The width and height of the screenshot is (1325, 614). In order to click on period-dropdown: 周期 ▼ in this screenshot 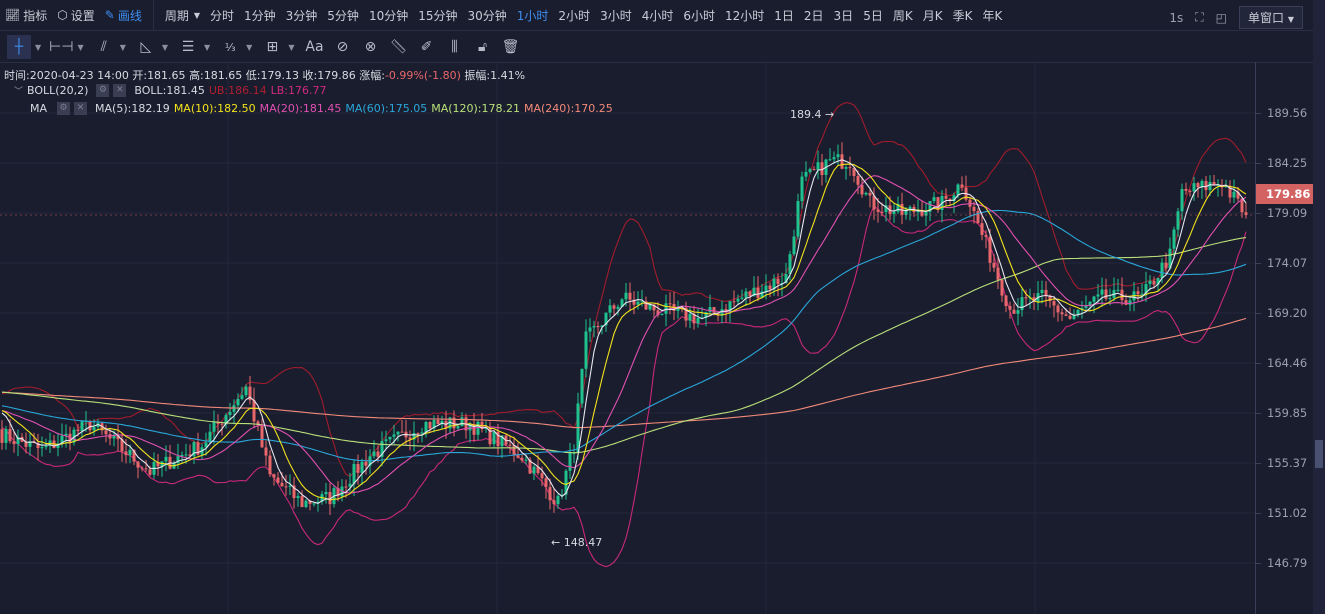, I will do `click(182, 15)`.